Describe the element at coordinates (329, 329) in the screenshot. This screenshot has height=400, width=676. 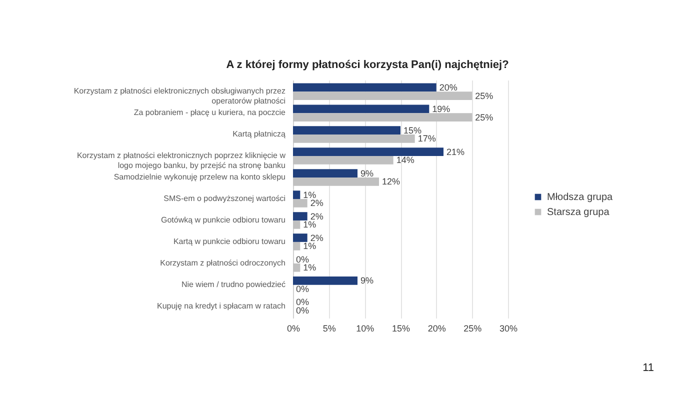
I see `x-tick-label: 5%` at that location.